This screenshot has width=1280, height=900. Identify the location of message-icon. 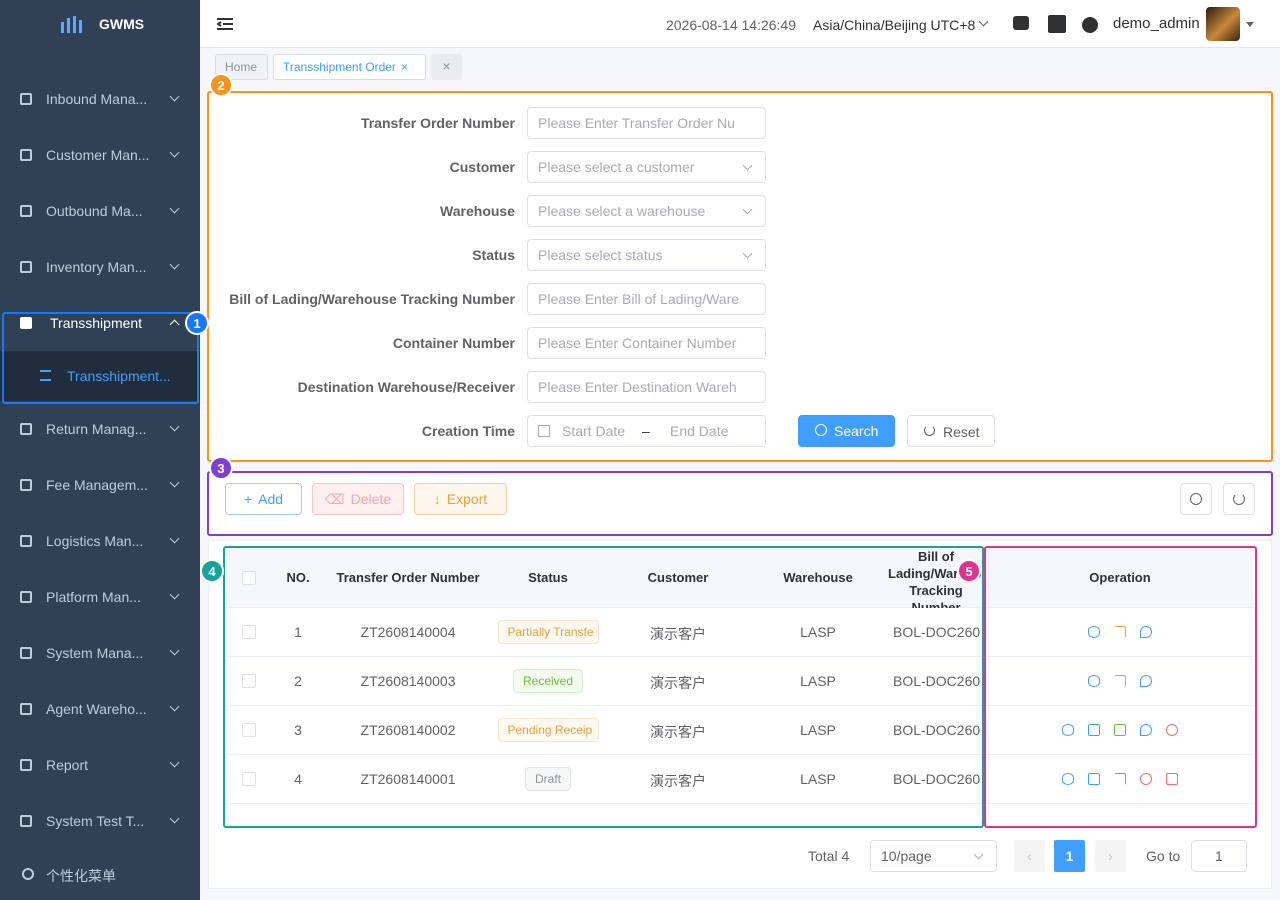
(1021, 23).